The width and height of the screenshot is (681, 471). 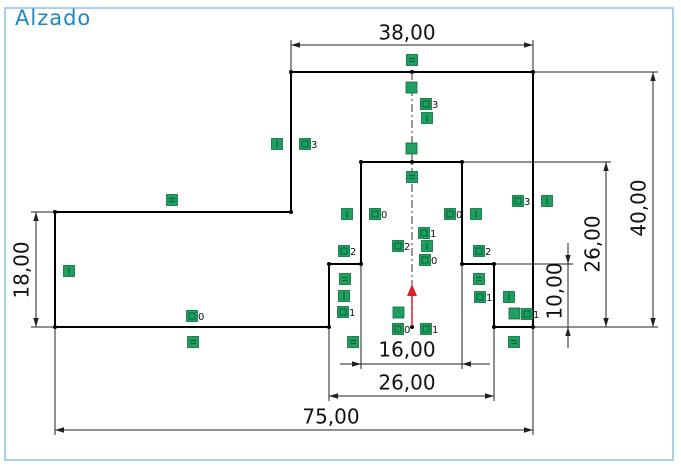 What do you see at coordinates (22, 269) in the screenshot?
I see `dimension-value: 18,00` at bounding box center [22, 269].